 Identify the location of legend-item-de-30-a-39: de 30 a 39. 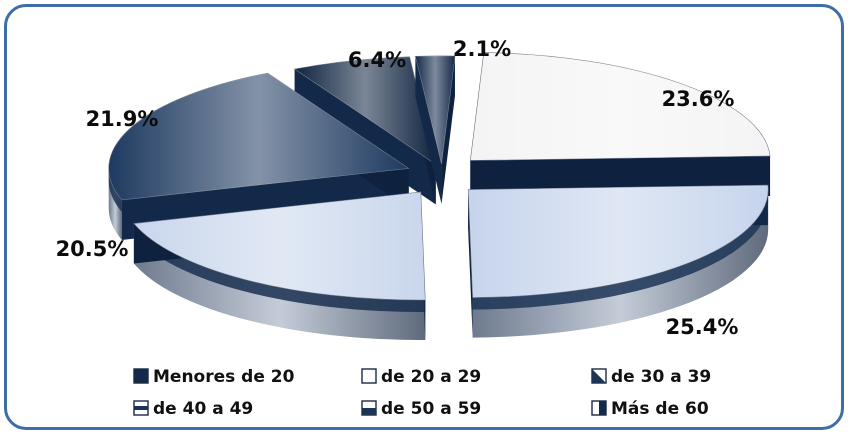
(651, 377).